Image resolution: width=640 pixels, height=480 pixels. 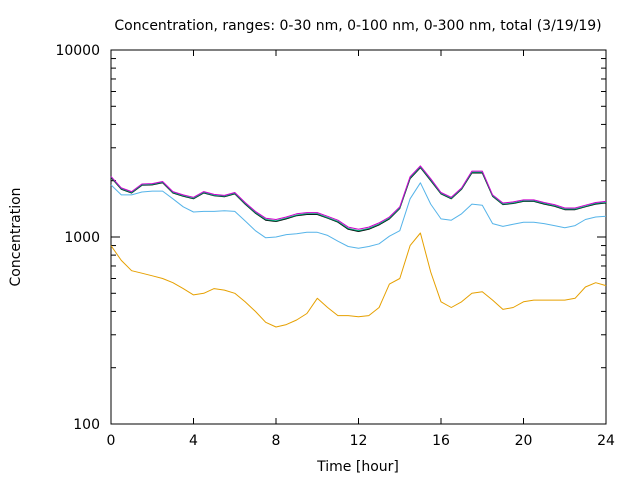 What do you see at coordinates (359, 441) in the screenshot?
I see `x-tick-label: 12` at bounding box center [359, 441].